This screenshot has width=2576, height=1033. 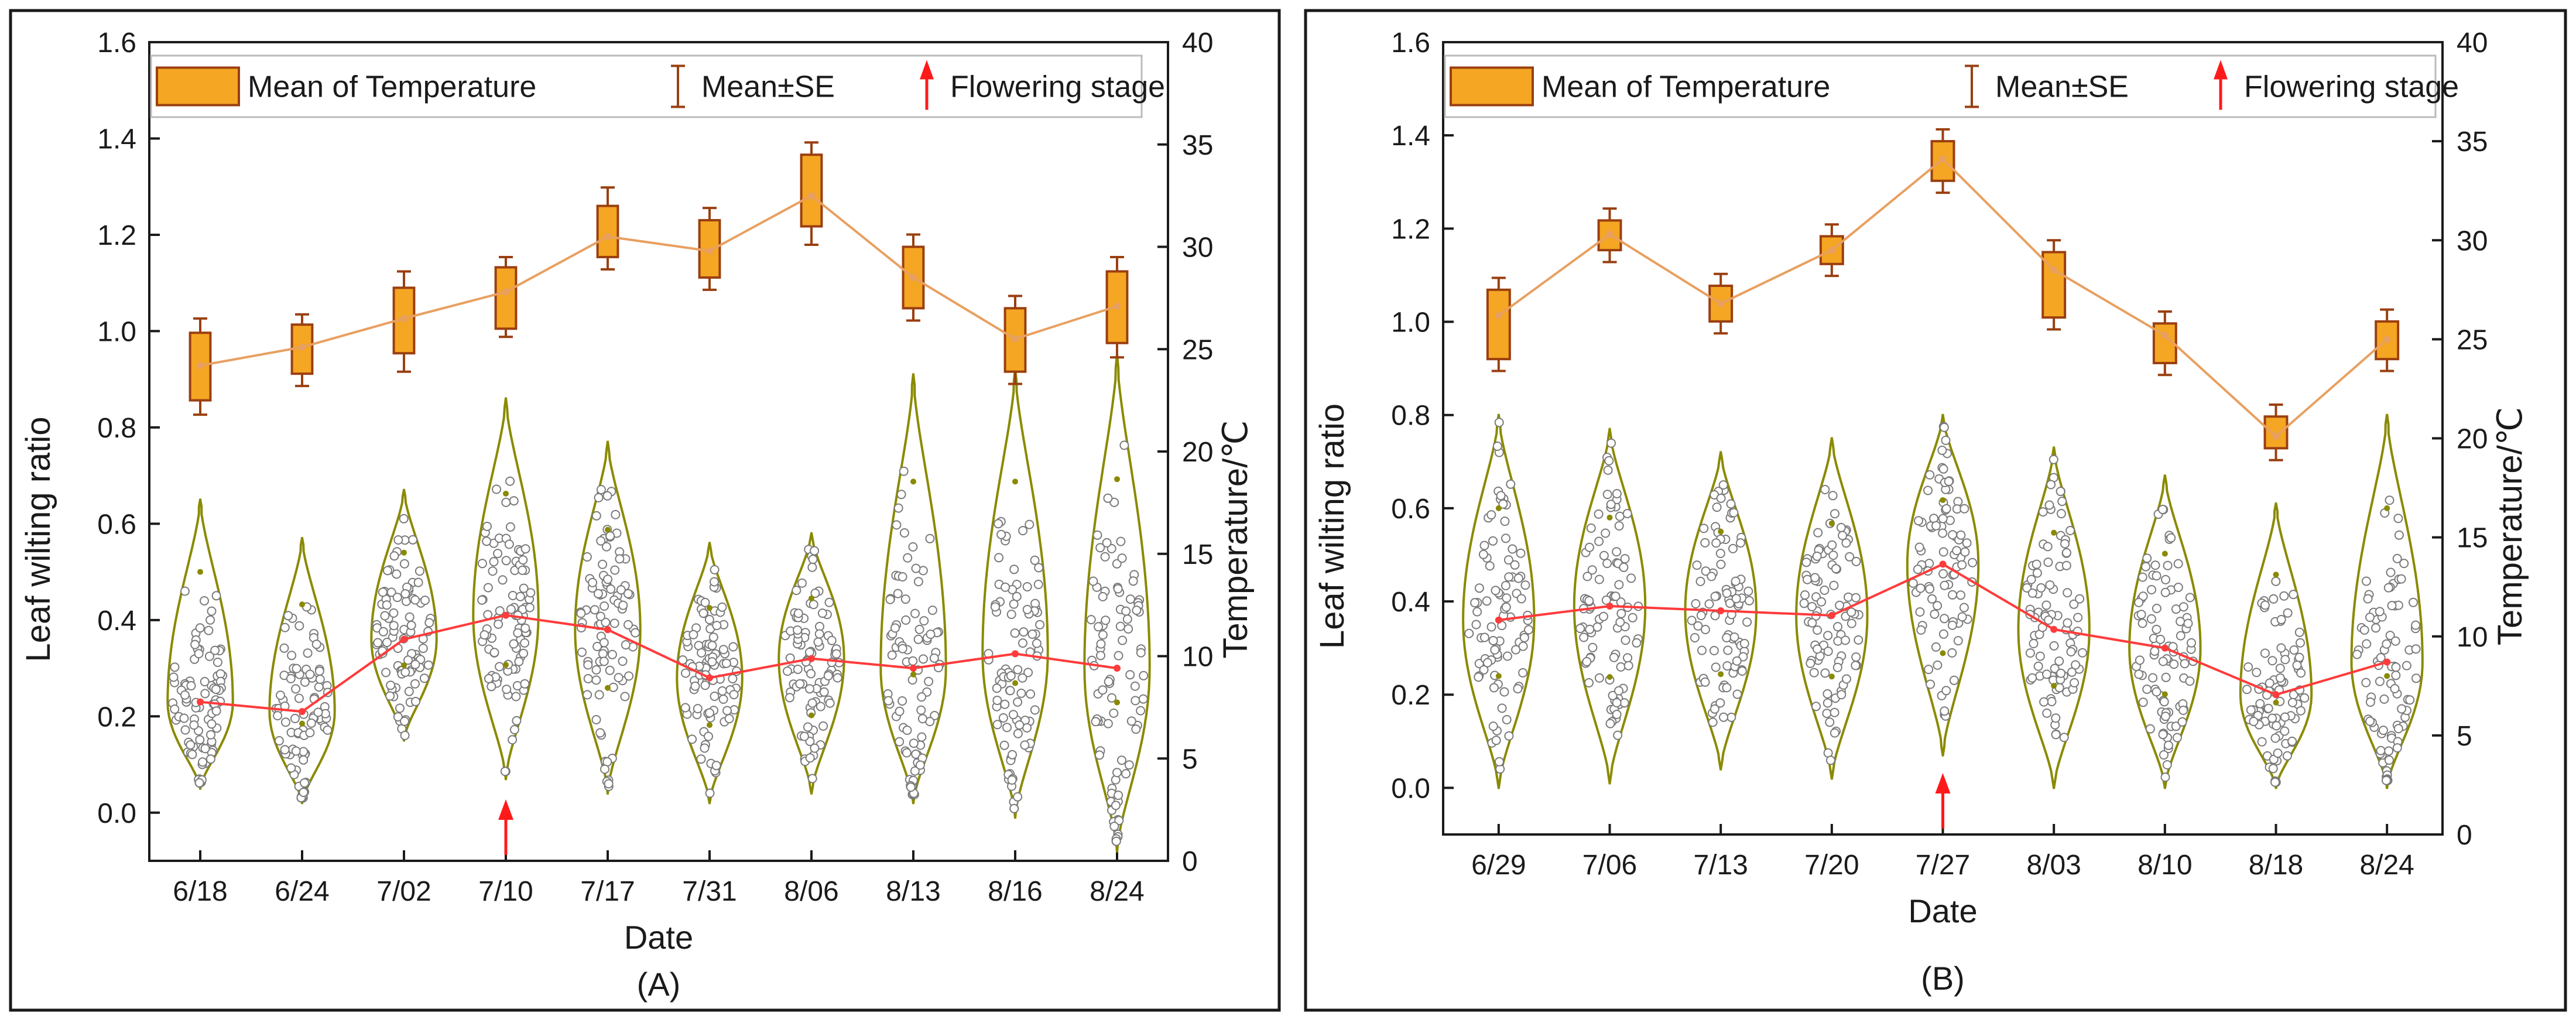 I want to click on x-tick-label: 7/31, so click(x=709, y=891).